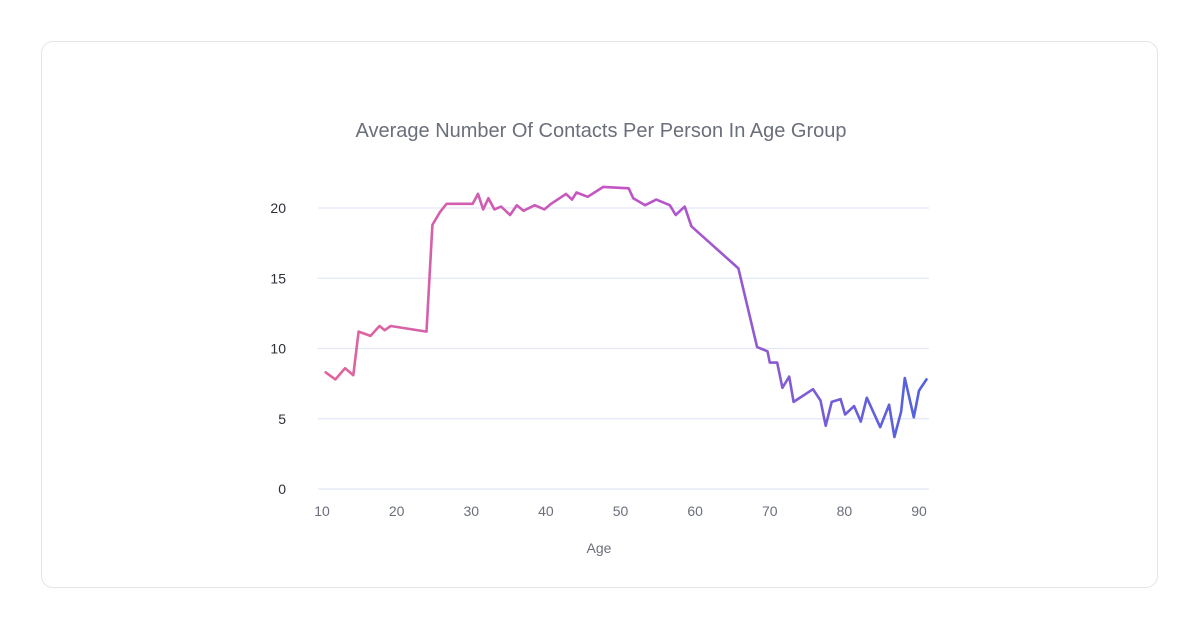 This screenshot has height=630, width=1200. I want to click on y-tick-label: 10, so click(278, 349).